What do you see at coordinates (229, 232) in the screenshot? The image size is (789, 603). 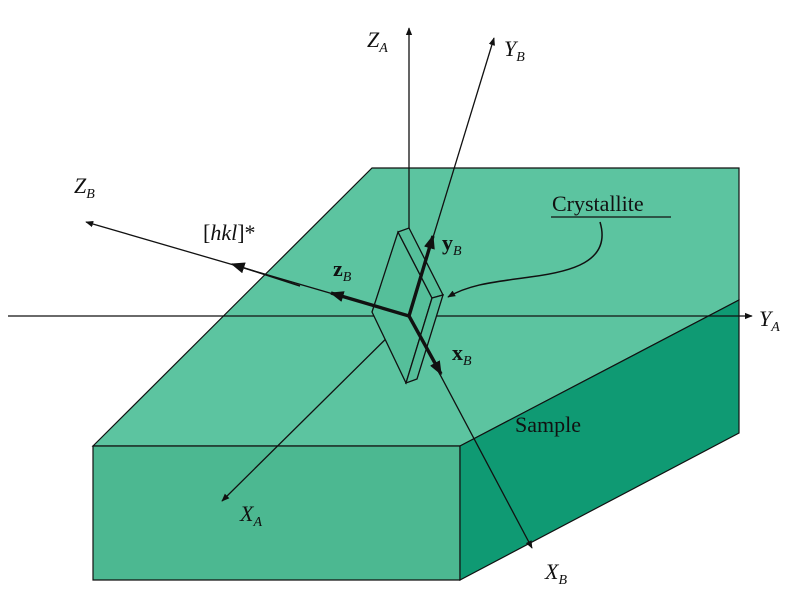 I see `label-hkl: [hkl]*` at bounding box center [229, 232].